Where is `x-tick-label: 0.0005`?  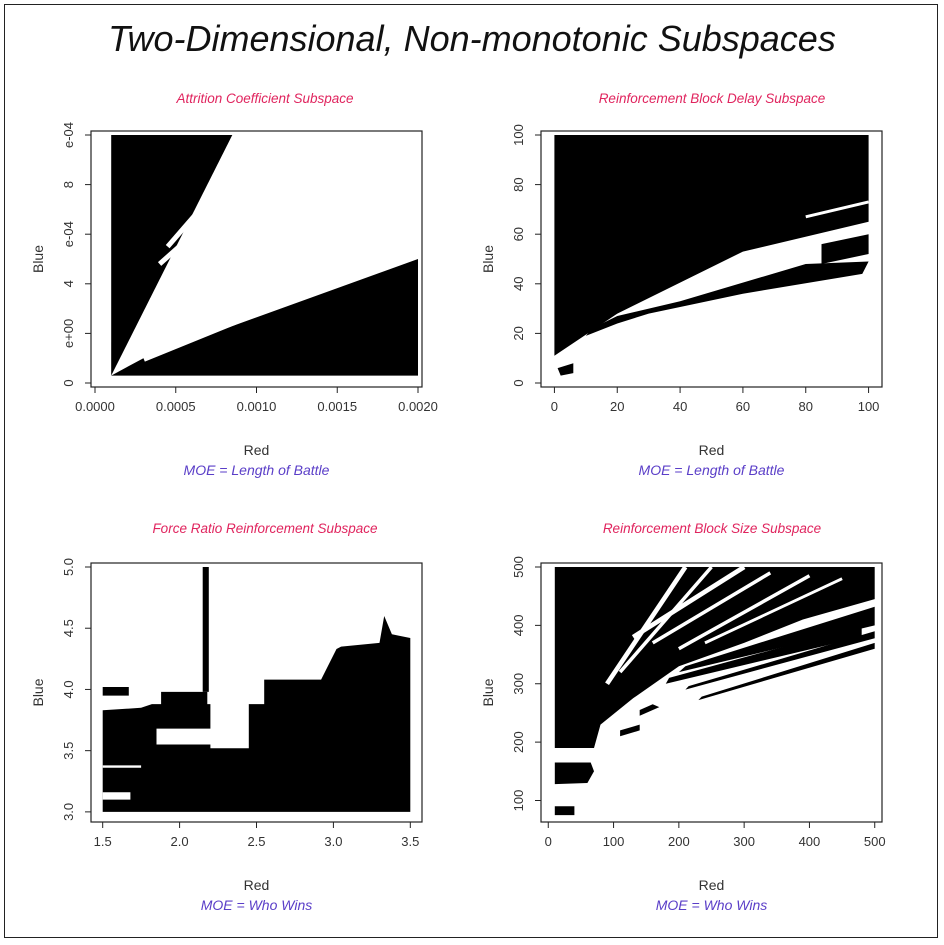 x-tick-label: 0.0005 is located at coordinates (176, 406).